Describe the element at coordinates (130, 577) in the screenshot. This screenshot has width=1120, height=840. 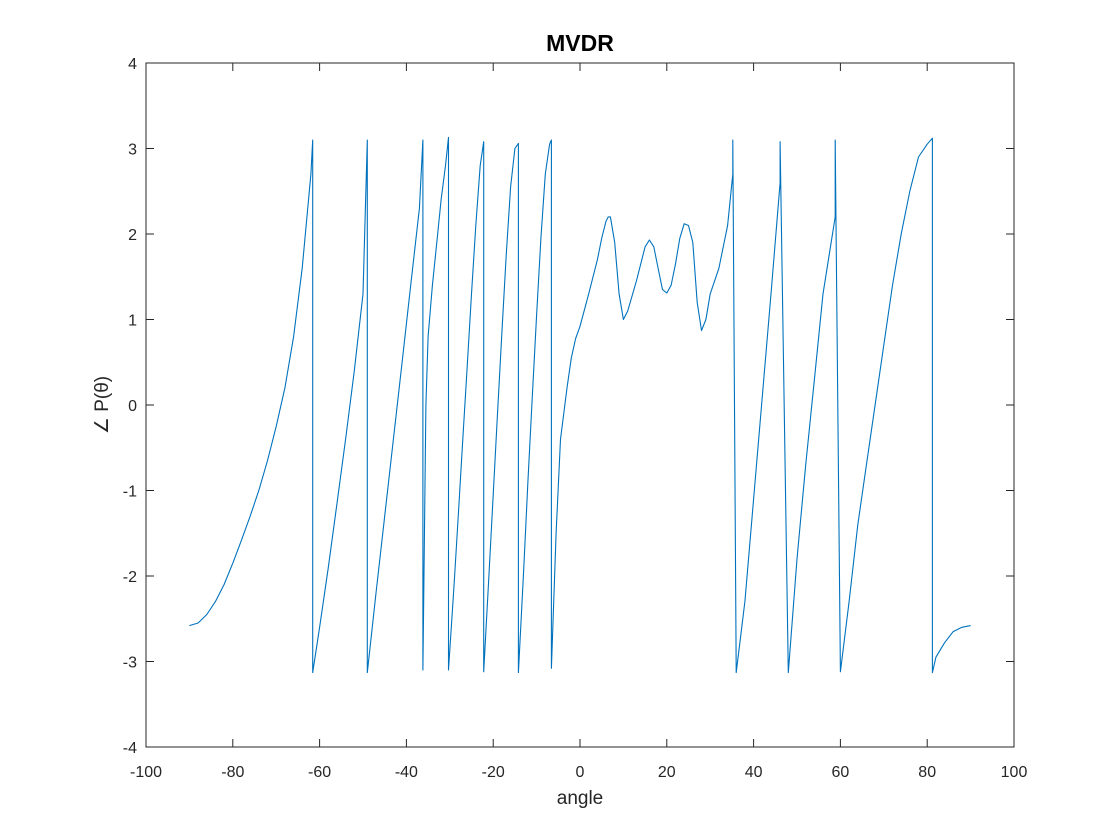
I see `y-tick-label: -2` at that location.